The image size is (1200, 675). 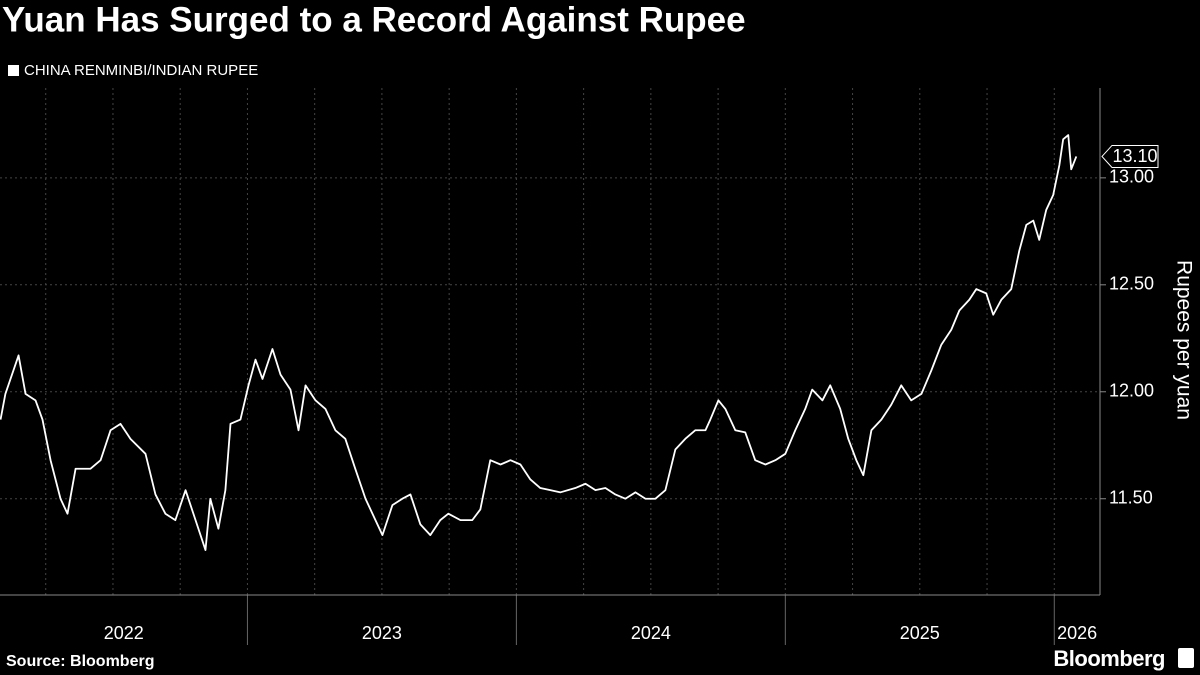 What do you see at coordinates (1131, 284) in the screenshot?
I see `y-tick-label: 12.50` at bounding box center [1131, 284].